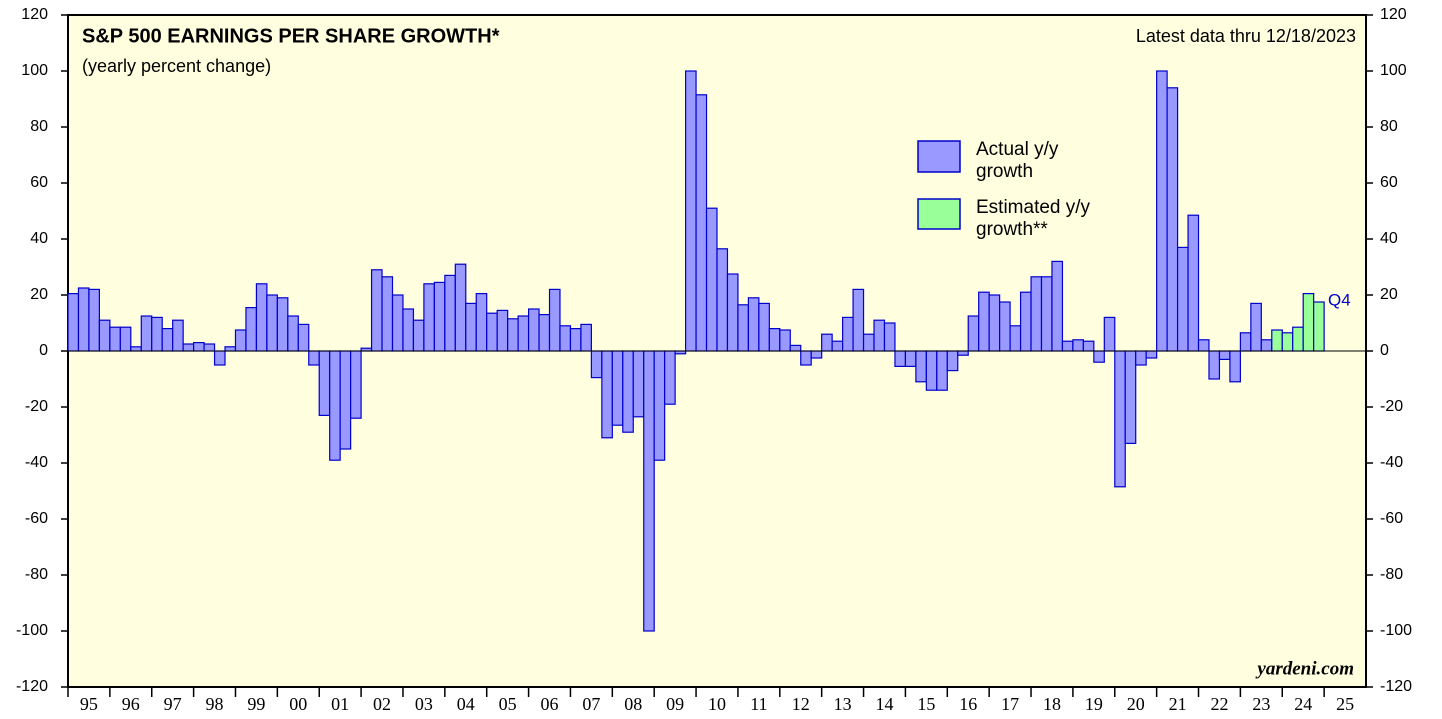 The image size is (1442, 719). What do you see at coordinates (34, 14) in the screenshot?
I see `y-tick-label: 120` at bounding box center [34, 14].